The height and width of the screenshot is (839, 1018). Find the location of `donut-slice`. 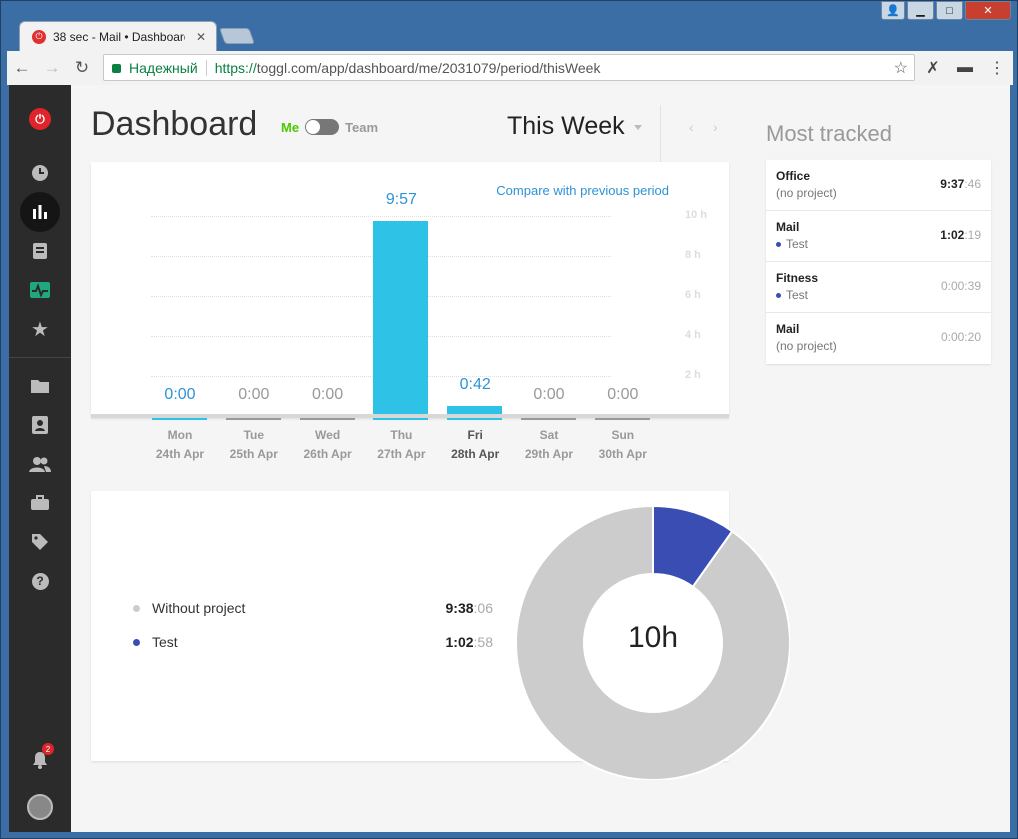

donut-slice is located at coordinates (653, 643).